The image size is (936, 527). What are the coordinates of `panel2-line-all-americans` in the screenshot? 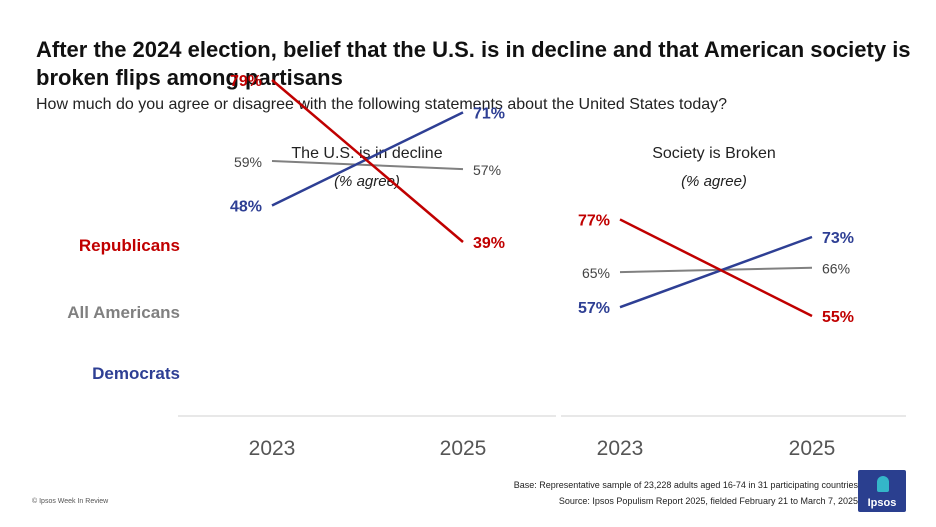 It's located at (716, 270).